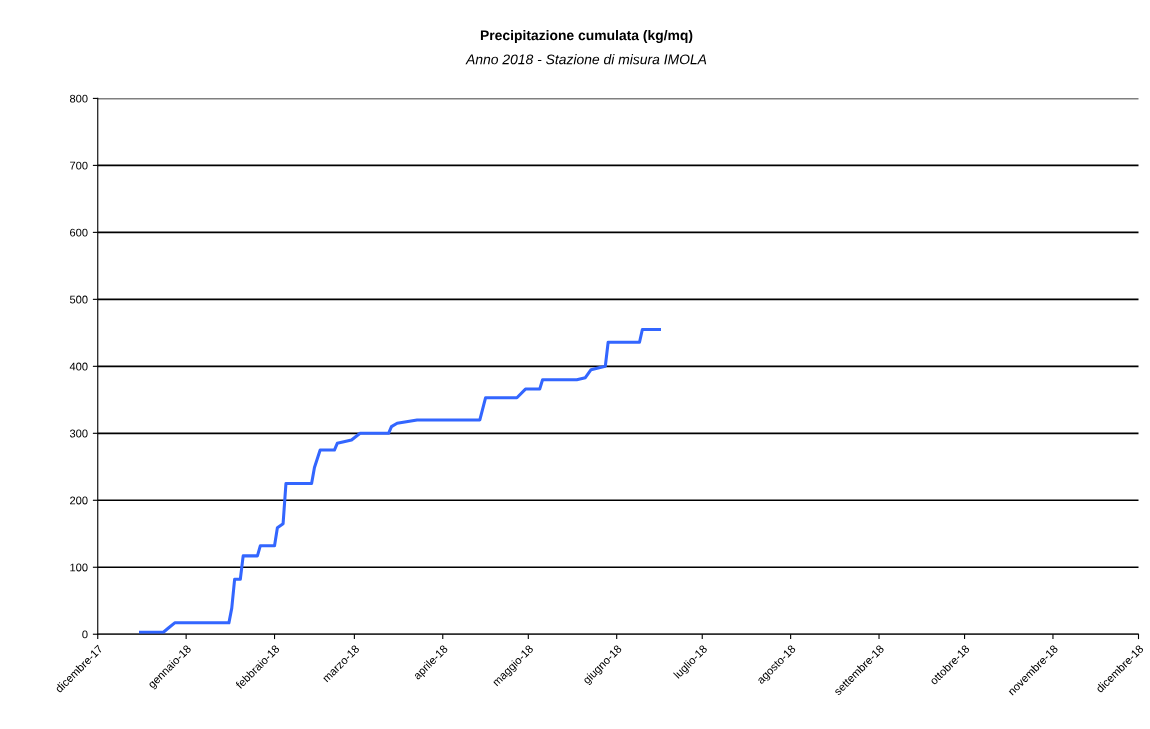 Image resolution: width=1150 pixels, height=729 pixels. What do you see at coordinates (78, 299) in the screenshot?
I see `y-tick-label: 500` at bounding box center [78, 299].